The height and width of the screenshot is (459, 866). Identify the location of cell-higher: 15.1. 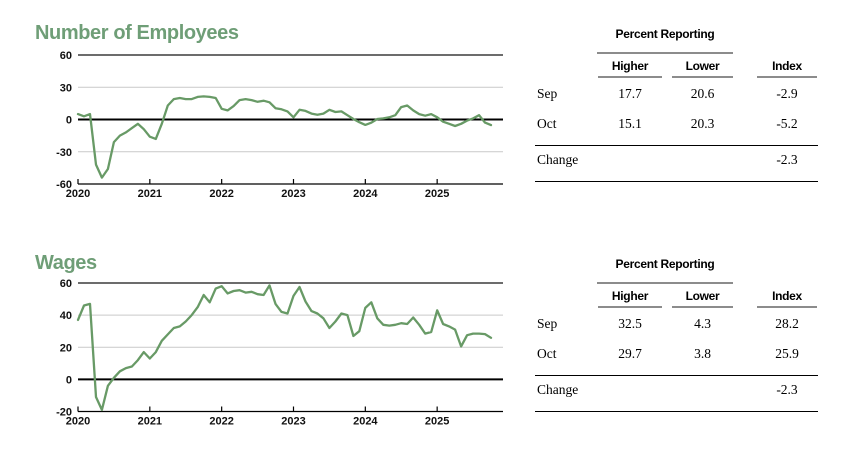
(630, 123).